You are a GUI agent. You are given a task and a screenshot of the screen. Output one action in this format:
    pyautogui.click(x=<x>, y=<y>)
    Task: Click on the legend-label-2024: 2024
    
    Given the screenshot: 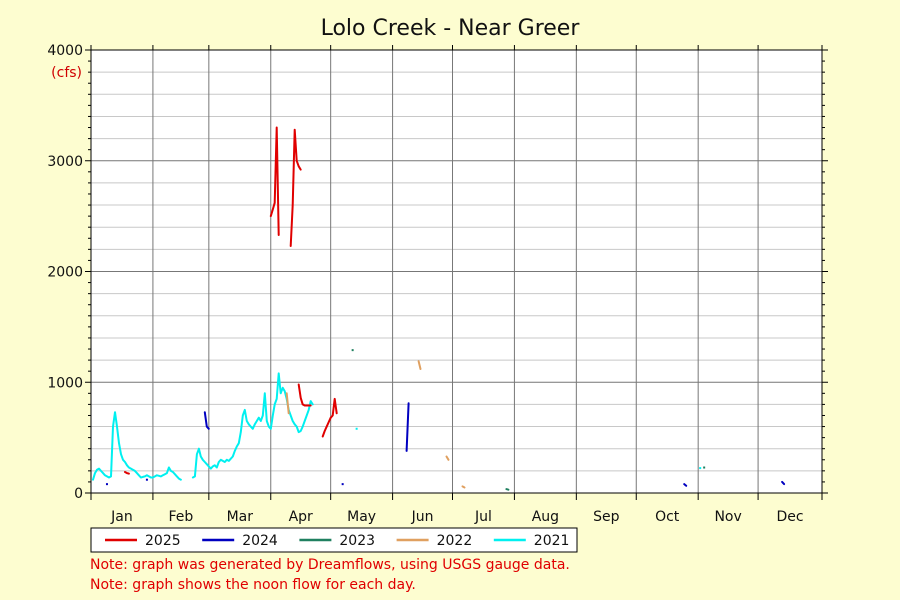 What is the action you would take?
    pyautogui.click(x=260, y=541)
    